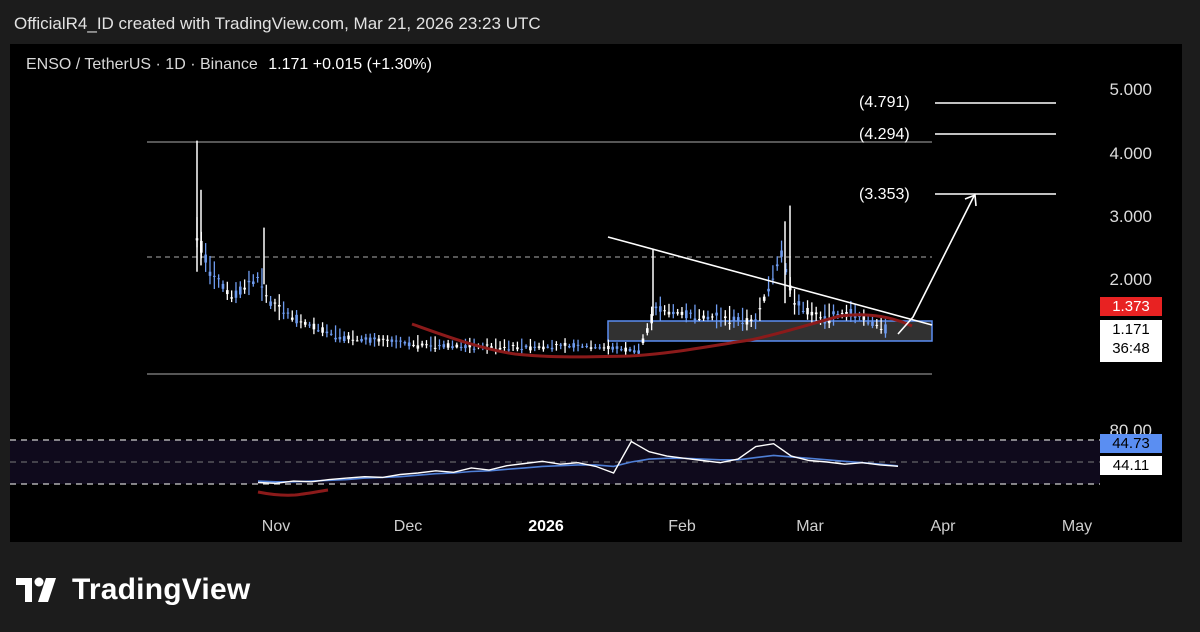 Image resolution: width=1200 pixels, height=632 pixels. What do you see at coordinates (1077, 526) in the screenshot?
I see `x-tick-may: May` at bounding box center [1077, 526].